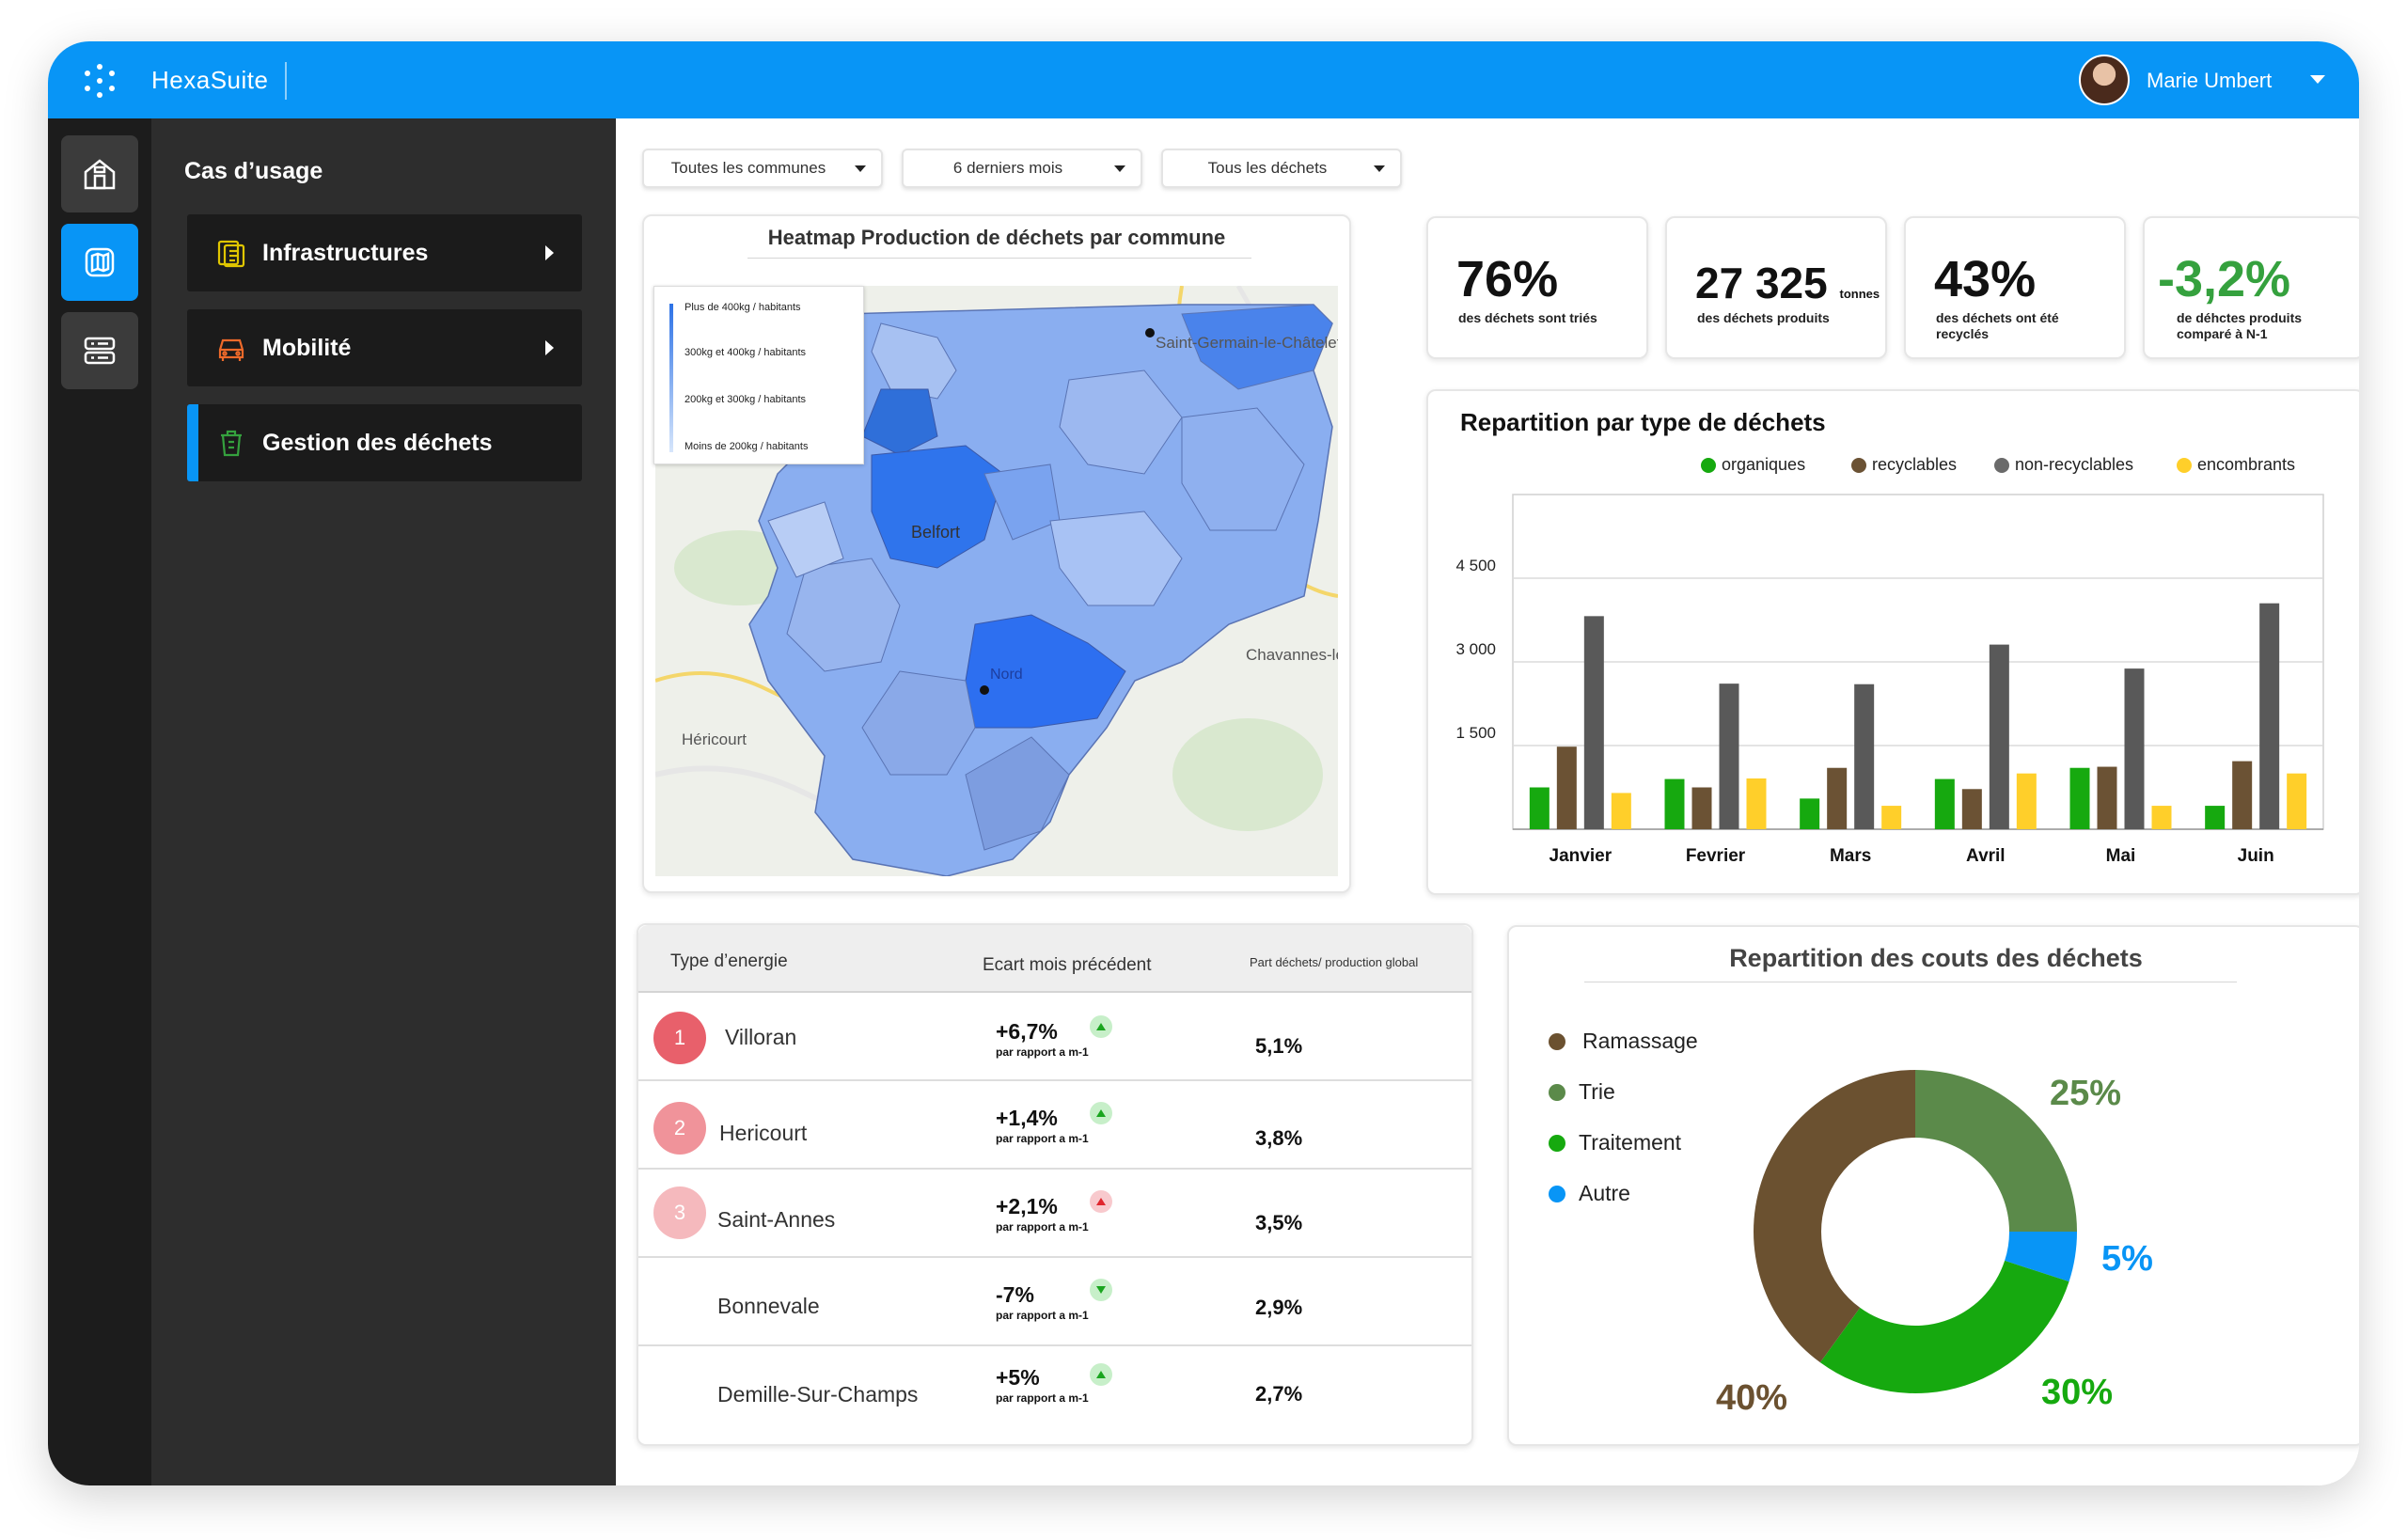 The width and height of the screenshot is (2407, 1540). Describe the element at coordinates (1904, 465) in the screenshot. I see `legend-item-recyclables: recyclables` at that location.